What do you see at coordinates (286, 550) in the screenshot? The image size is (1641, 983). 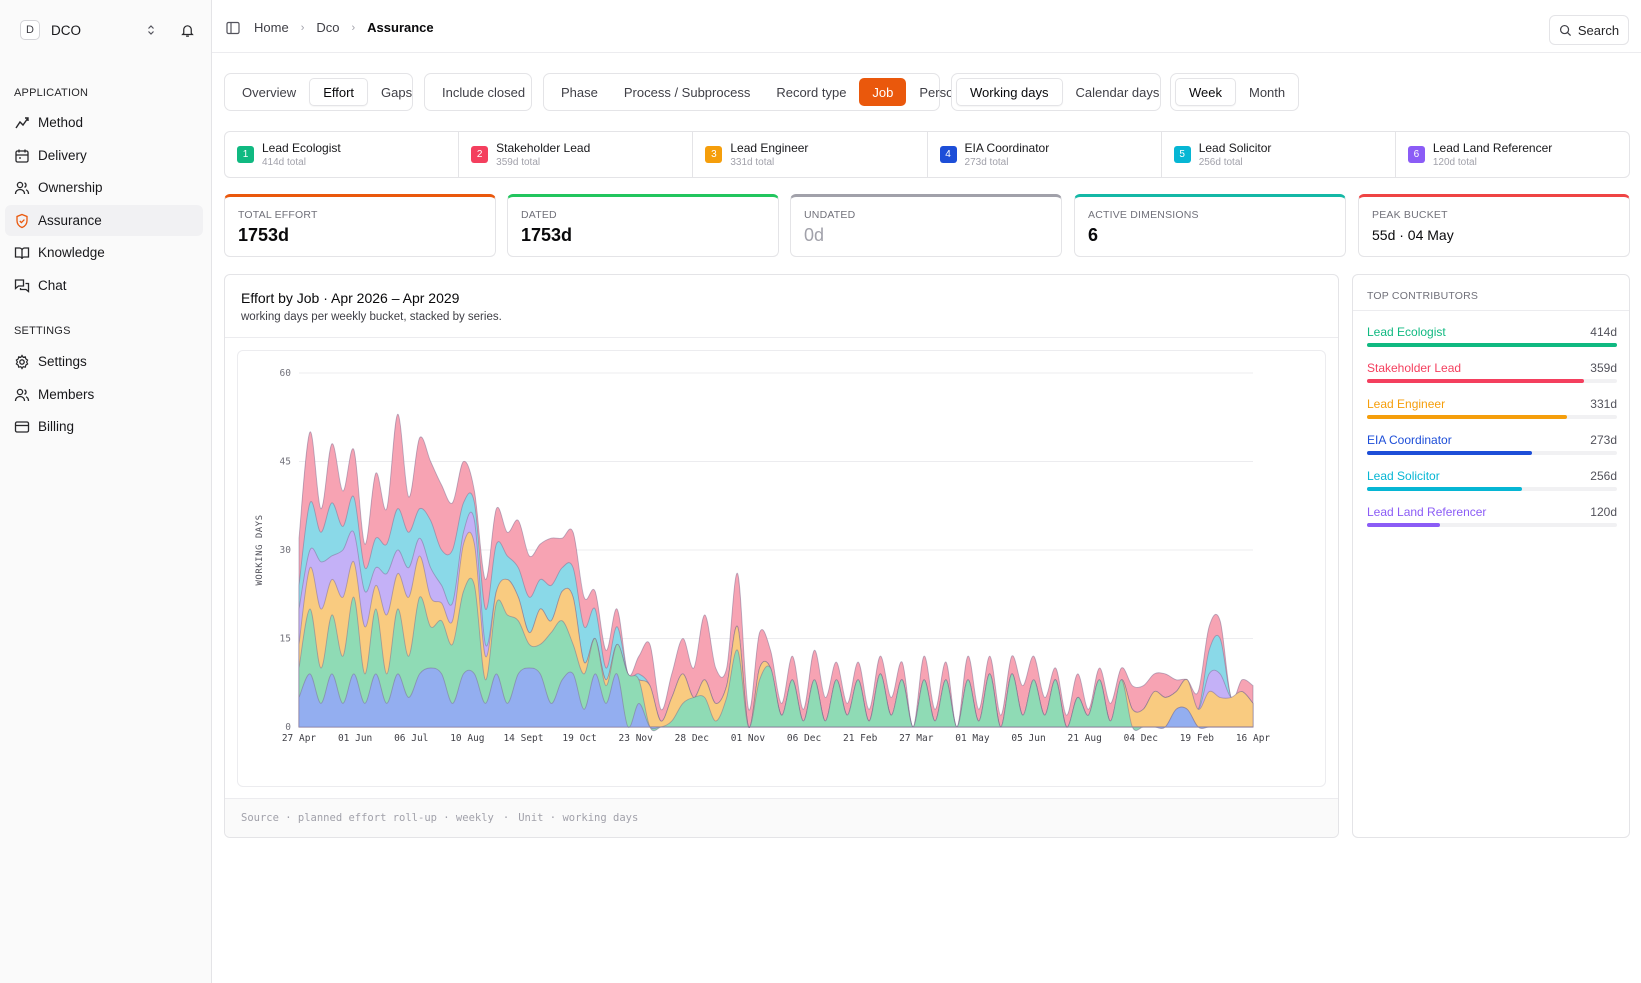 I see `y-tick-label: 30` at bounding box center [286, 550].